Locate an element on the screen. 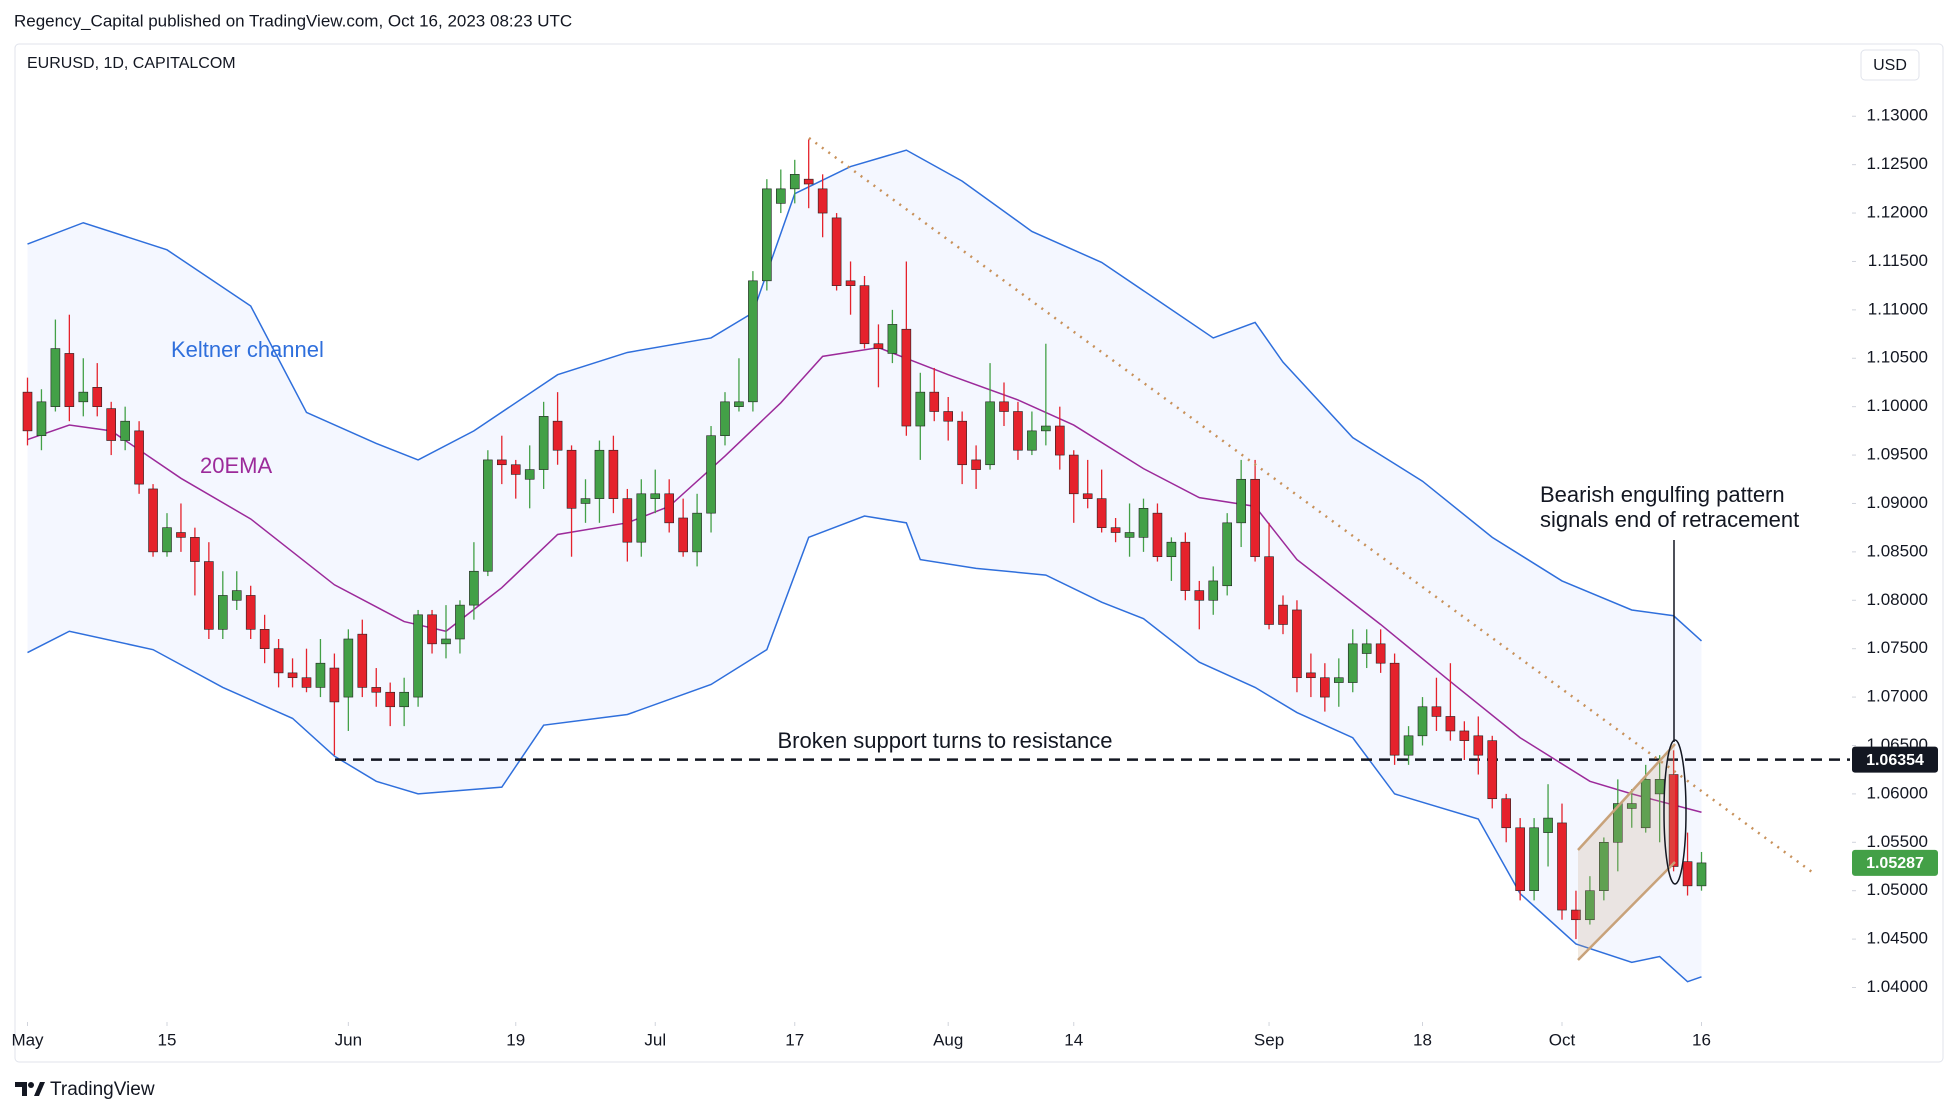  y-tick-label: 1.13000 is located at coordinates (1897, 115).